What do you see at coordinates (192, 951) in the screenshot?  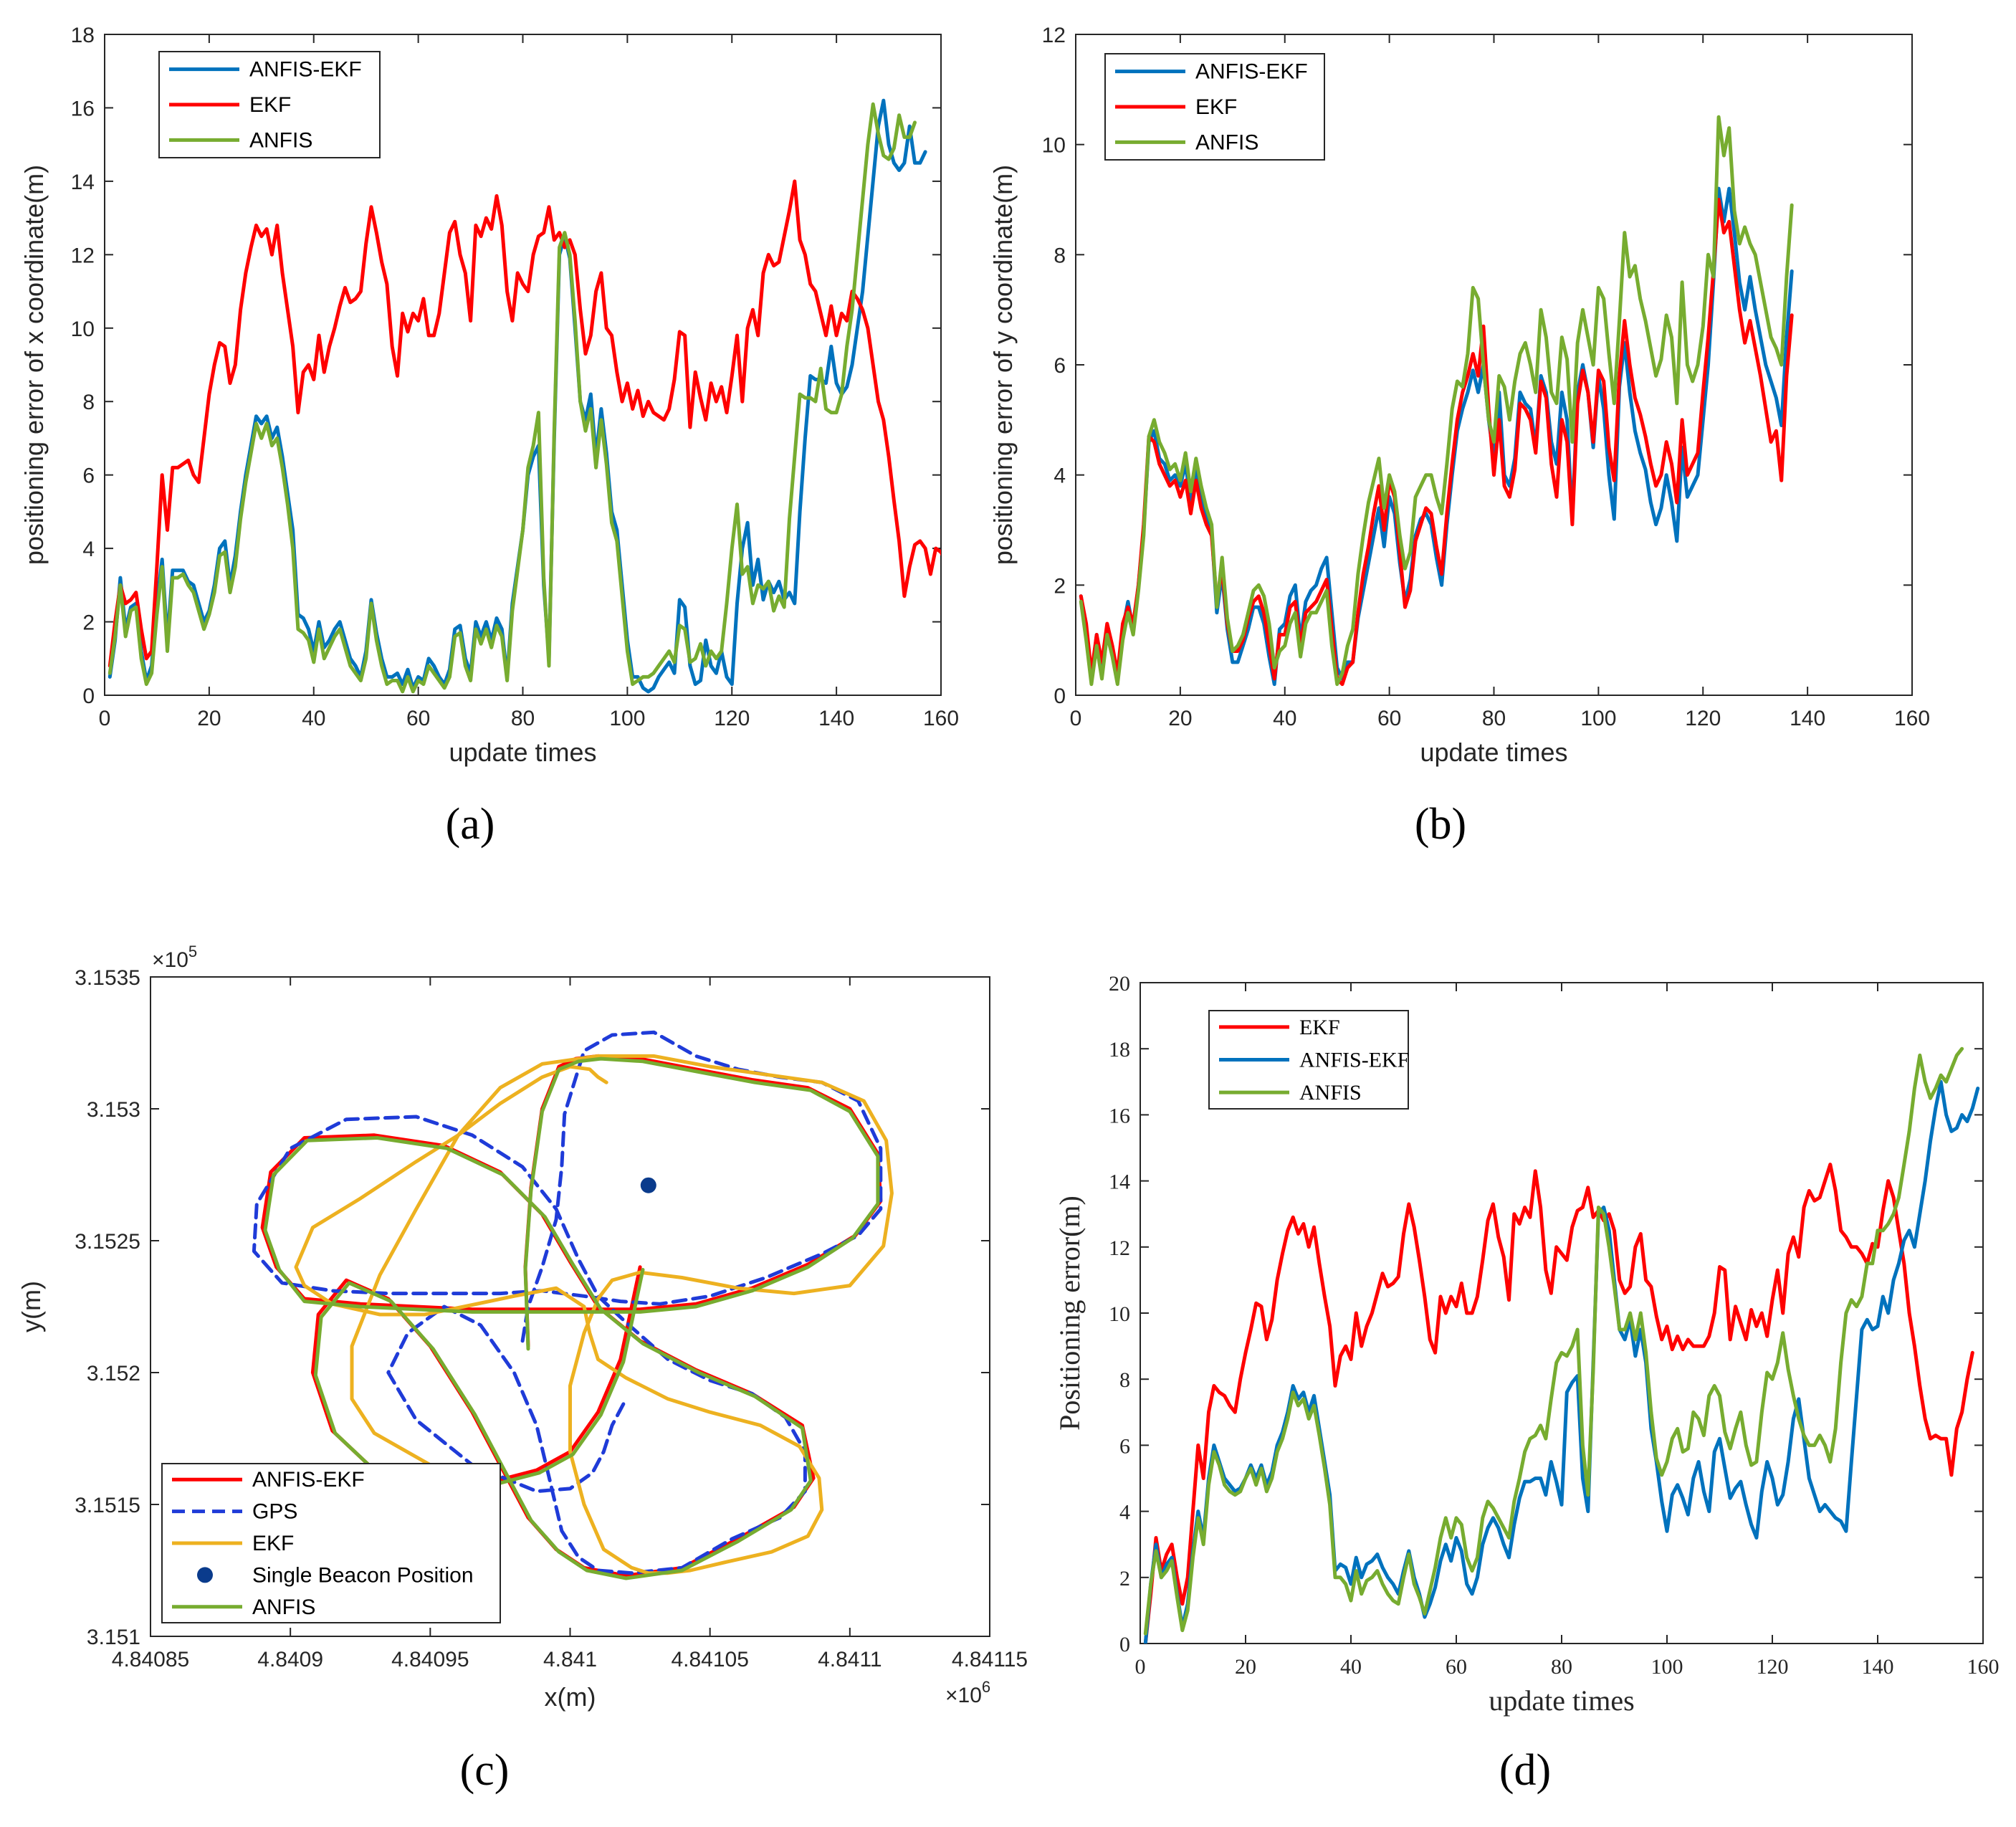 I see `y-multiplier-exponent: 5` at bounding box center [192, 951].